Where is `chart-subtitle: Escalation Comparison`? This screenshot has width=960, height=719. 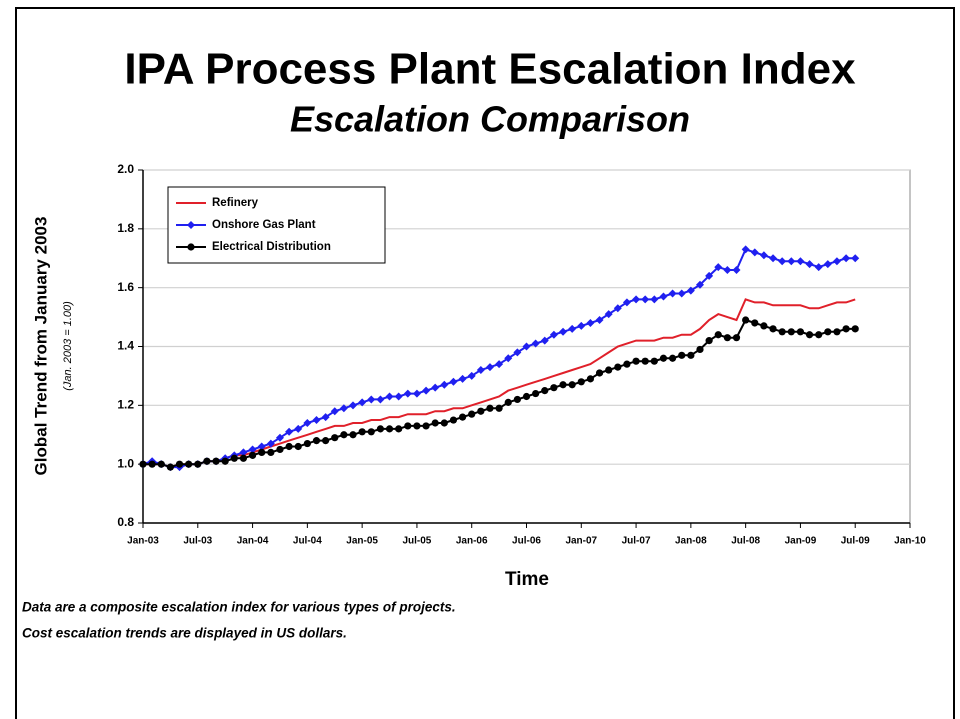 chart-subtitle: Escalation Comparison is located at coordinates (490, 119).